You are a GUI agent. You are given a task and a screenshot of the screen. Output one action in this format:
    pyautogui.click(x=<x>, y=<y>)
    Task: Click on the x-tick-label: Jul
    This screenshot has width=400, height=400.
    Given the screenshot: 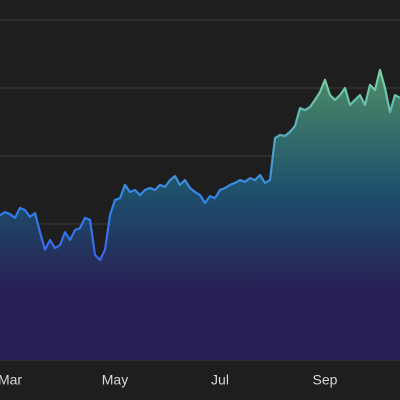 What is the action you would take?
    pyautogui.click(x=220, y=380)
    